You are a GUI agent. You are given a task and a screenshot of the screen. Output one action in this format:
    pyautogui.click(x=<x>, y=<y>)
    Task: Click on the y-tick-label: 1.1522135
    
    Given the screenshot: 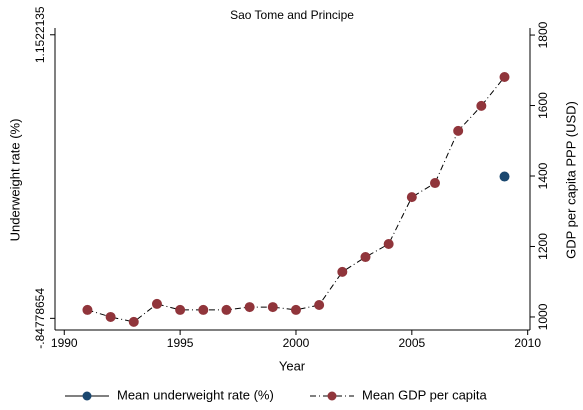 What is the action you would take?
    pyautogui.click(x=40, y=34)
    